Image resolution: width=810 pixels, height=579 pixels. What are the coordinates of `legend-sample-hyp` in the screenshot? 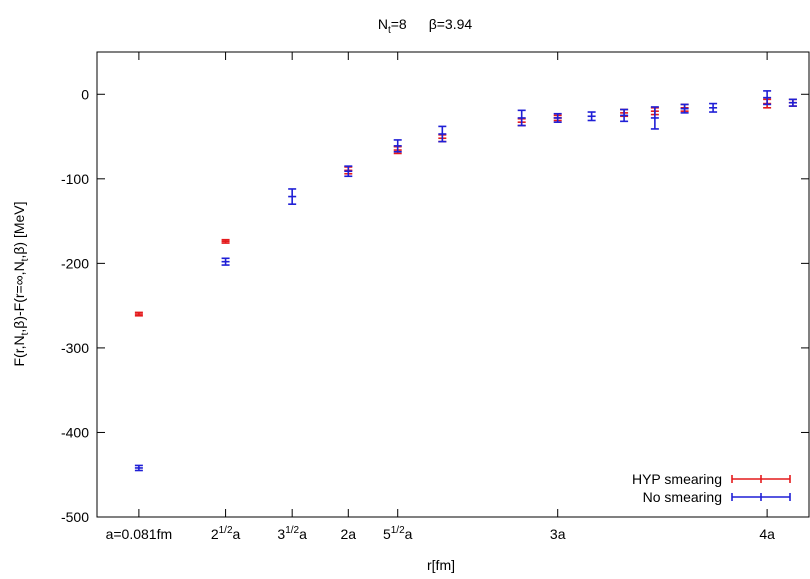 It's located at (761, 479).